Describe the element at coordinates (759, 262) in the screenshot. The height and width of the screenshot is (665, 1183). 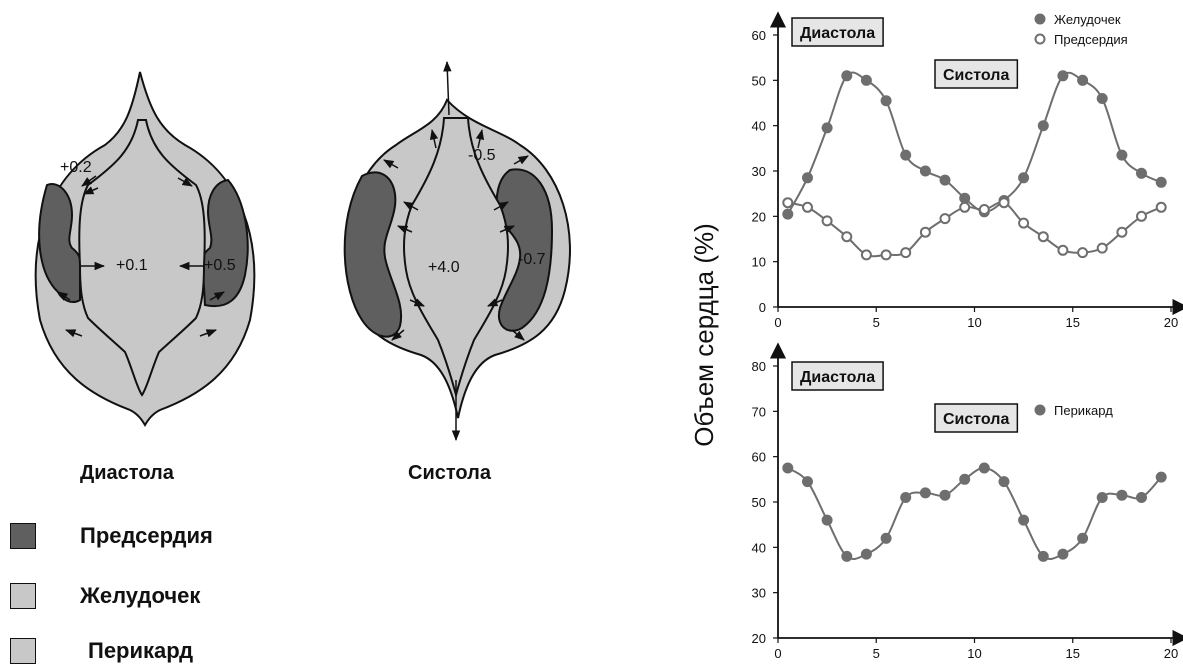
I see `y-tick-label: 10` at that location.